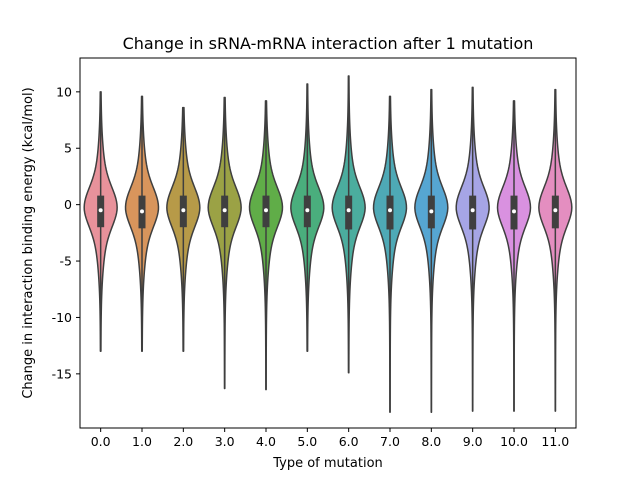 The height and width of the screenshot is (480, 640). I want to click on iqr-box-7.0, so click(390, 212).